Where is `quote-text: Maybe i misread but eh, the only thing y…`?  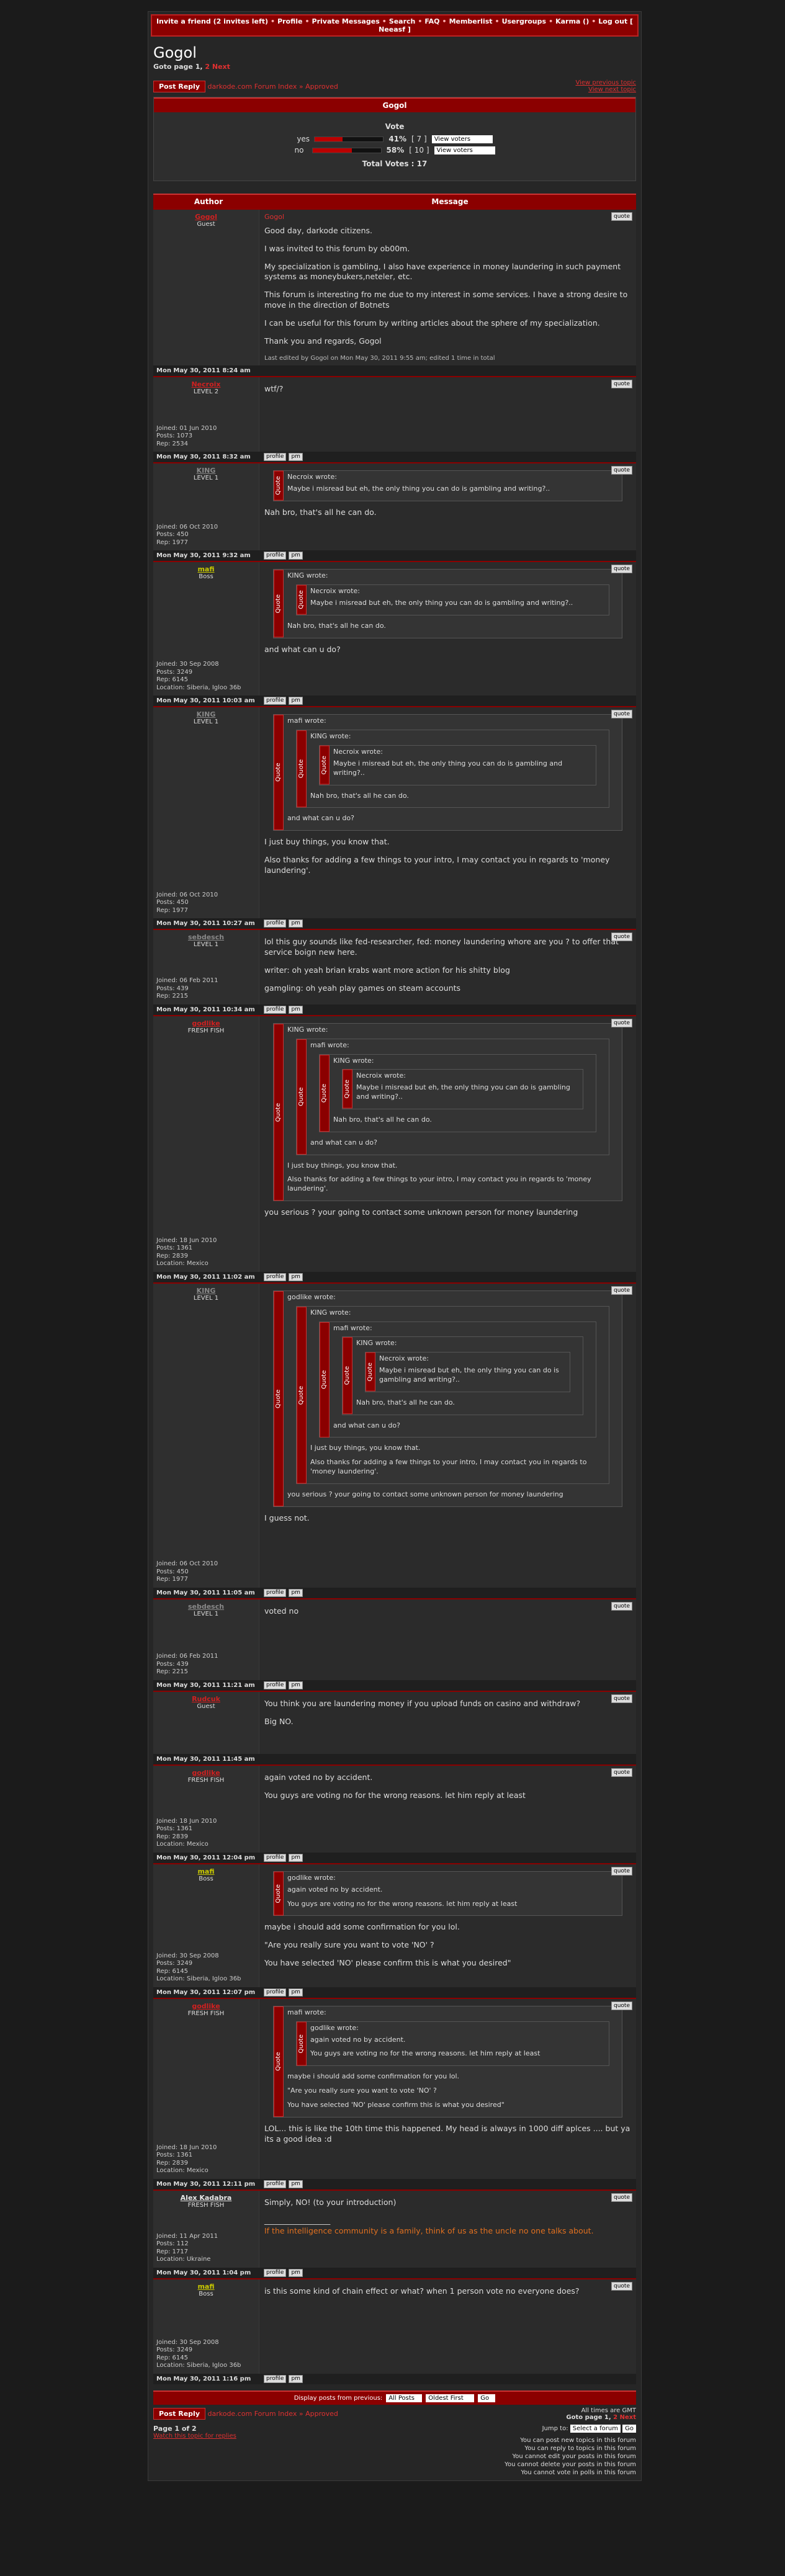 quote-text: Maybe i misread but eh, the only thing y… is located at coordinates (418, 489).